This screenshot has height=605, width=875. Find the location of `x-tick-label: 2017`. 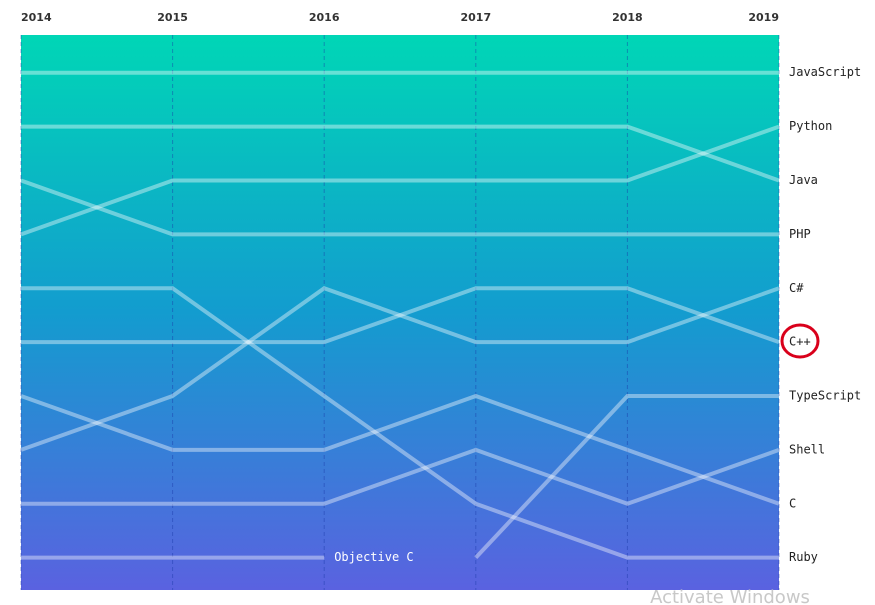

x-tick-label: 2017 is located at coordinates (475, 17).